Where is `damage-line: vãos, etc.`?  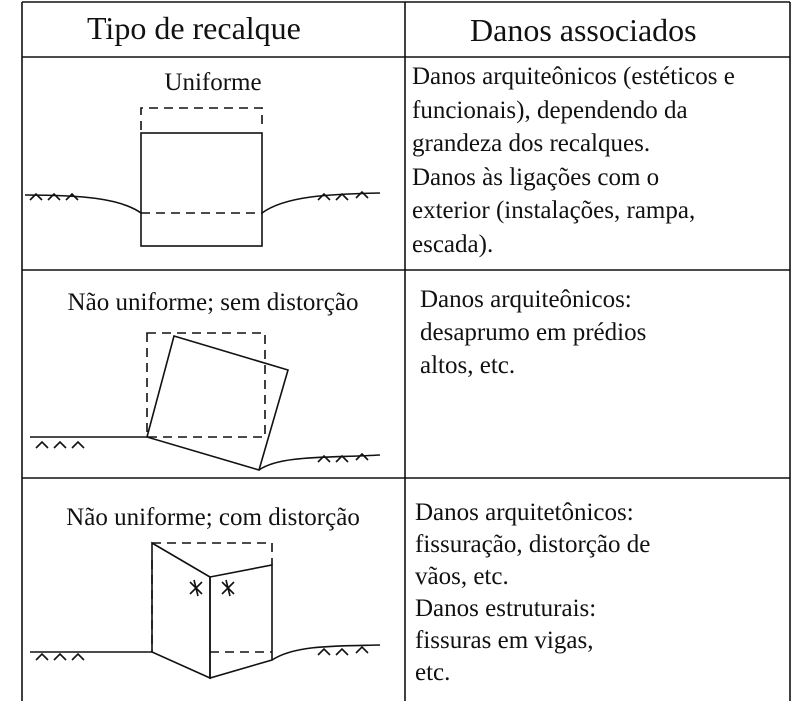 damage-line: vãos, etc. is located at coordinates (462, 576).